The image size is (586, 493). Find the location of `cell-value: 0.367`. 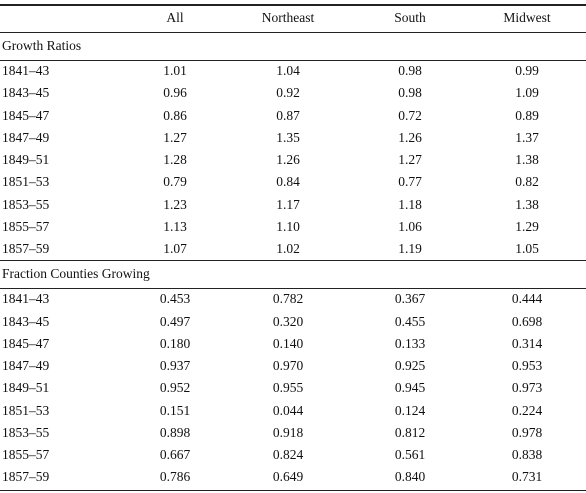

cell-value: 0.367 is located at coordinates (410, 299).